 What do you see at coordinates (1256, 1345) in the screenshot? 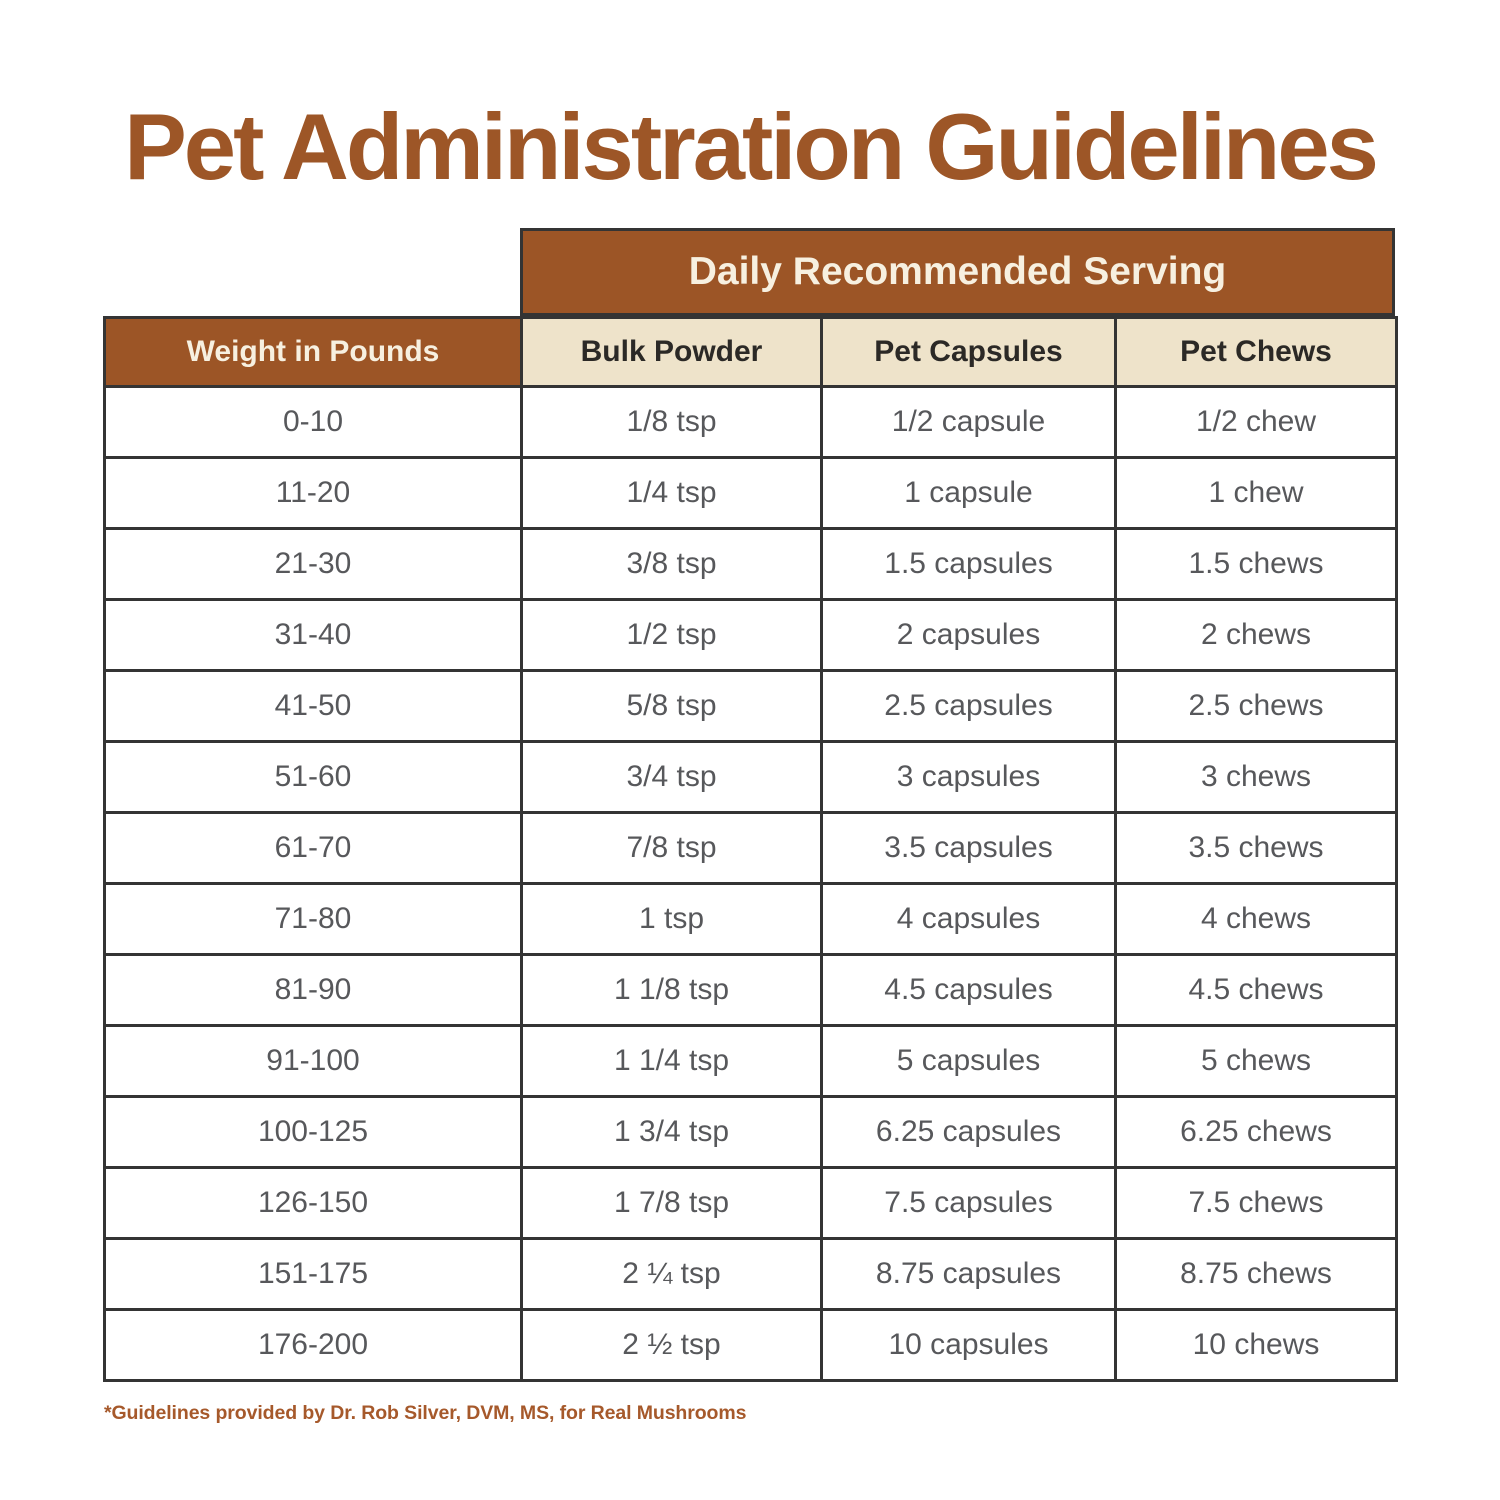
I see `pet-chews-cell: 10 chews` at bounding box center [1256, 1345].